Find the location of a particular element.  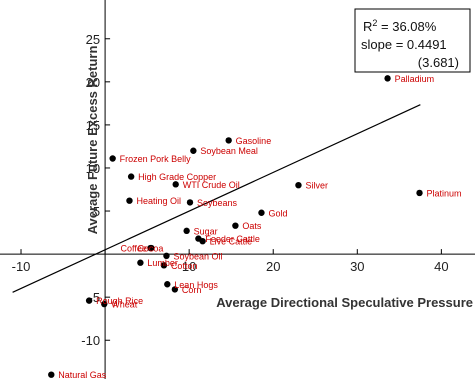

x-axis-title: Average Directional Speculative Pressure is located at coordinates (344, 302).